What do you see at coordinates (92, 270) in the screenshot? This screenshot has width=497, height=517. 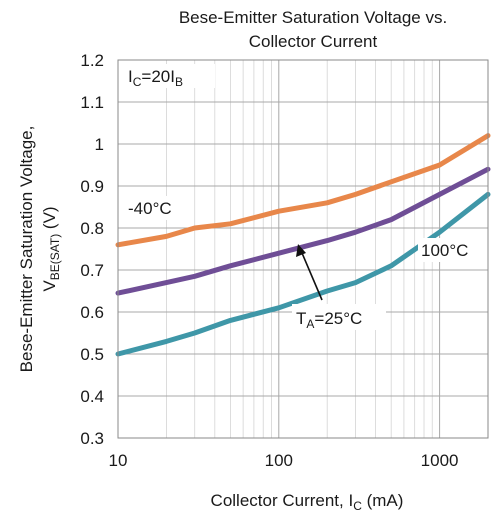 I see `y-tick-label: 0.7` at bounding box center [92, 270].